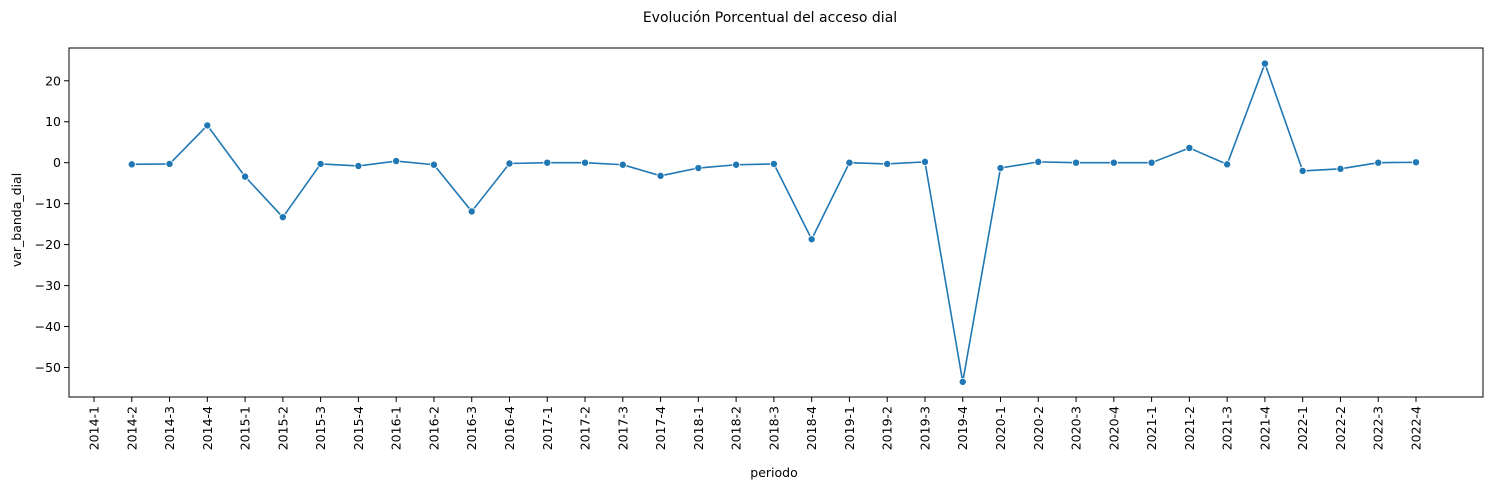 This screenshot has height=490, width=1489. I want to click on x-tick-label: 2019-1, so click(849, 428).